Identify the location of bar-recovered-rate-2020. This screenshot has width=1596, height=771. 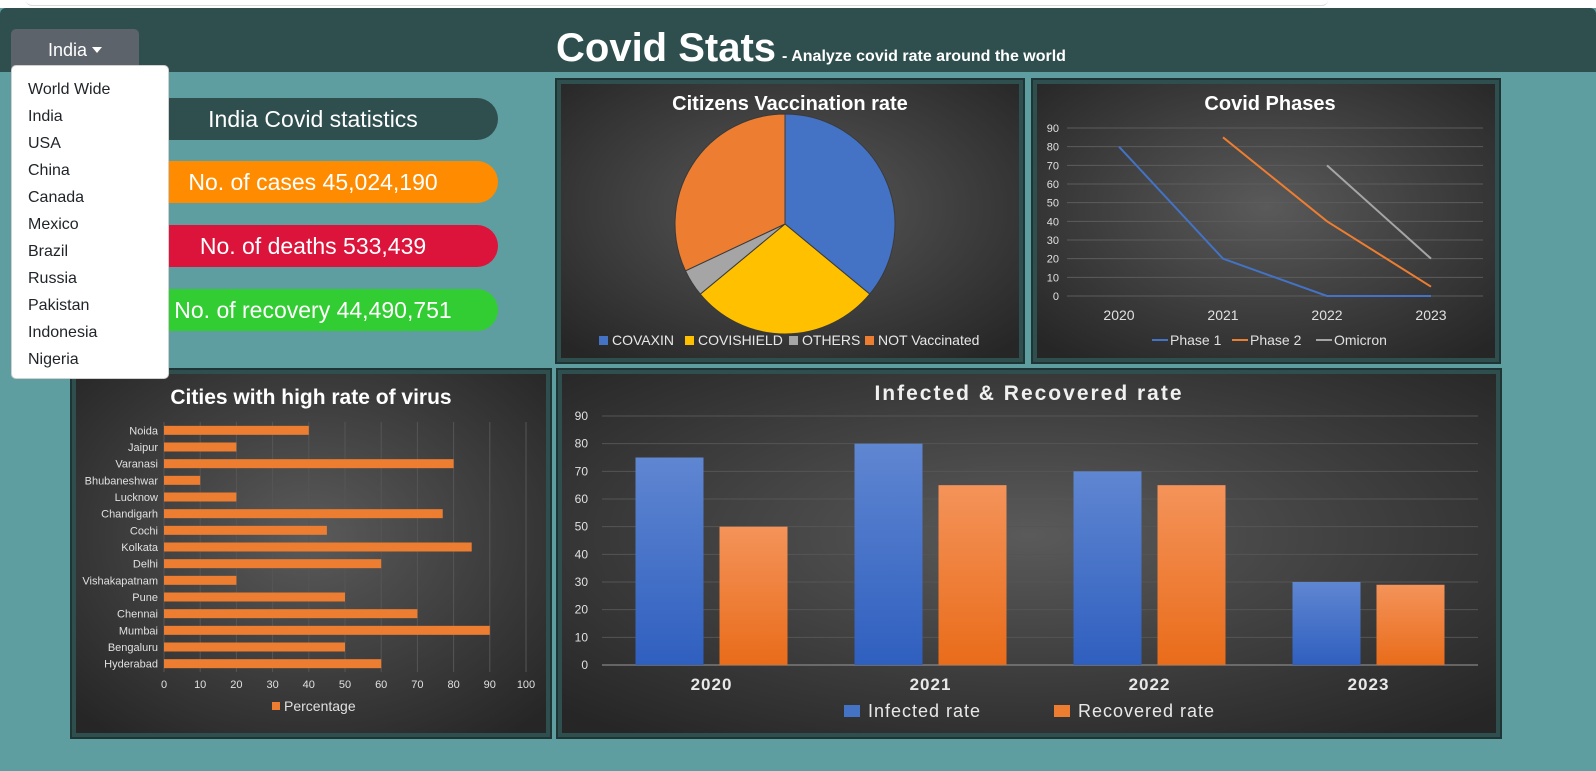
(753, 595).